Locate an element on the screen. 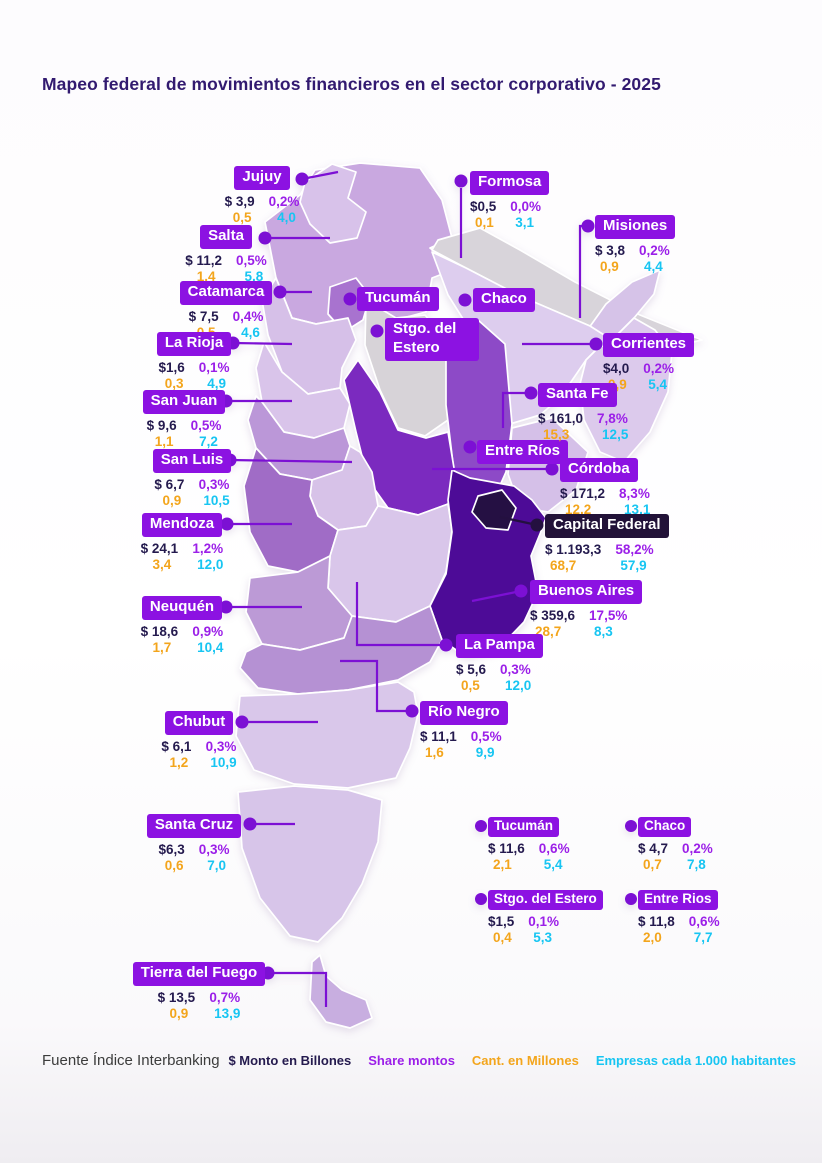 The width and height of the screenshot is (822, 1163). legend-monto: $ Monto en Billones is located at coordinates (290, 1060).